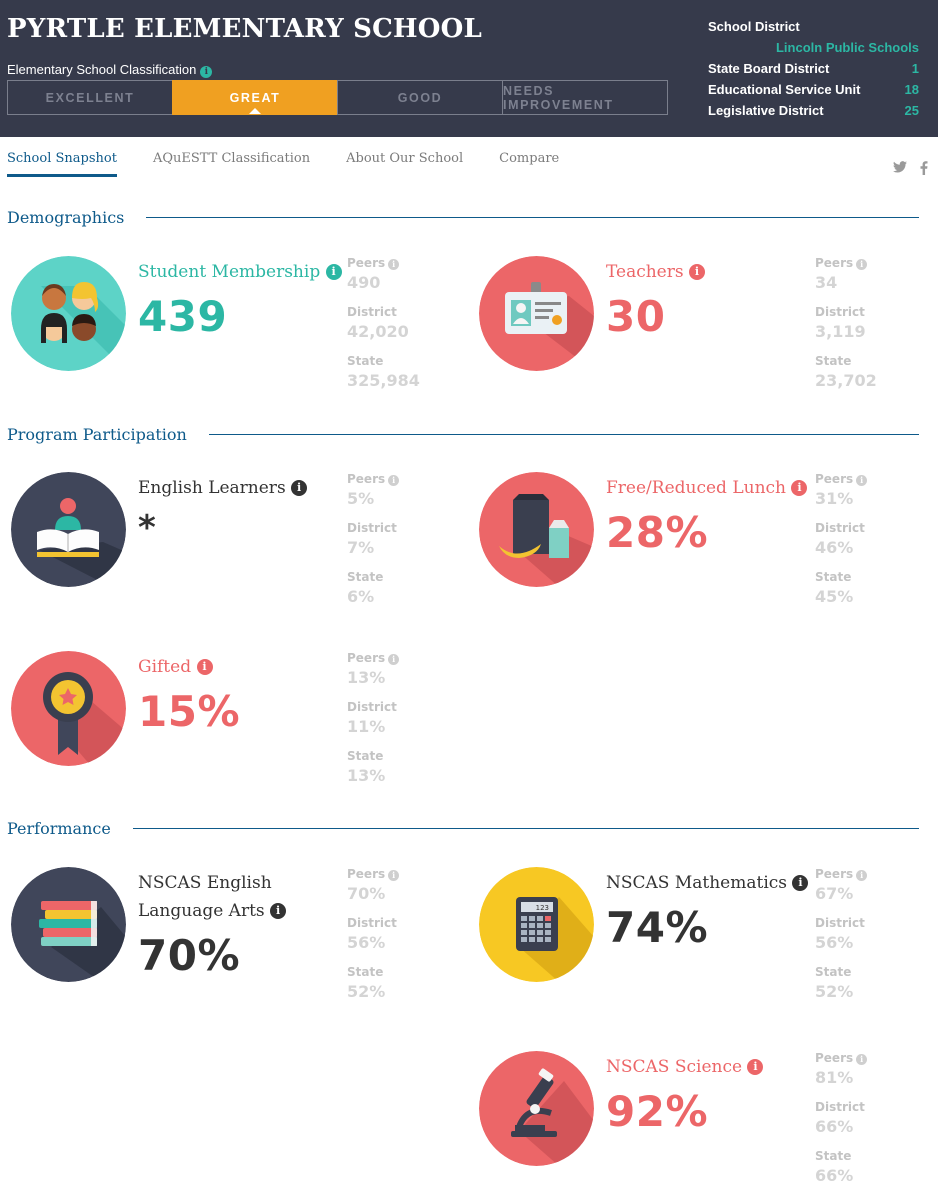  Describe the element at coordinates (68, 924) in the screenshot. I see `books-stack-icon` at that location.